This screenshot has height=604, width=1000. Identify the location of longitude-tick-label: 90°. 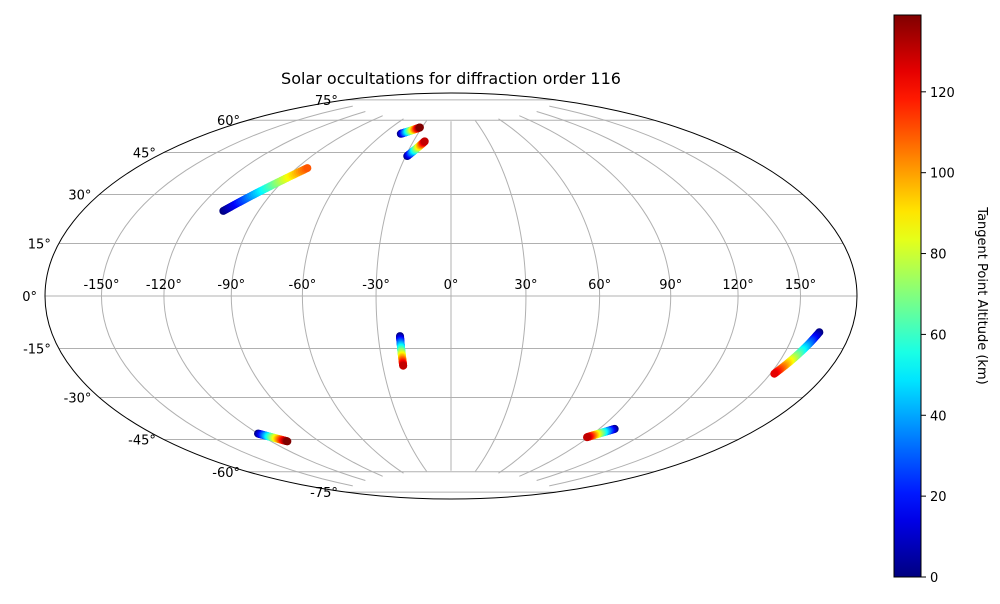
(670, 285).